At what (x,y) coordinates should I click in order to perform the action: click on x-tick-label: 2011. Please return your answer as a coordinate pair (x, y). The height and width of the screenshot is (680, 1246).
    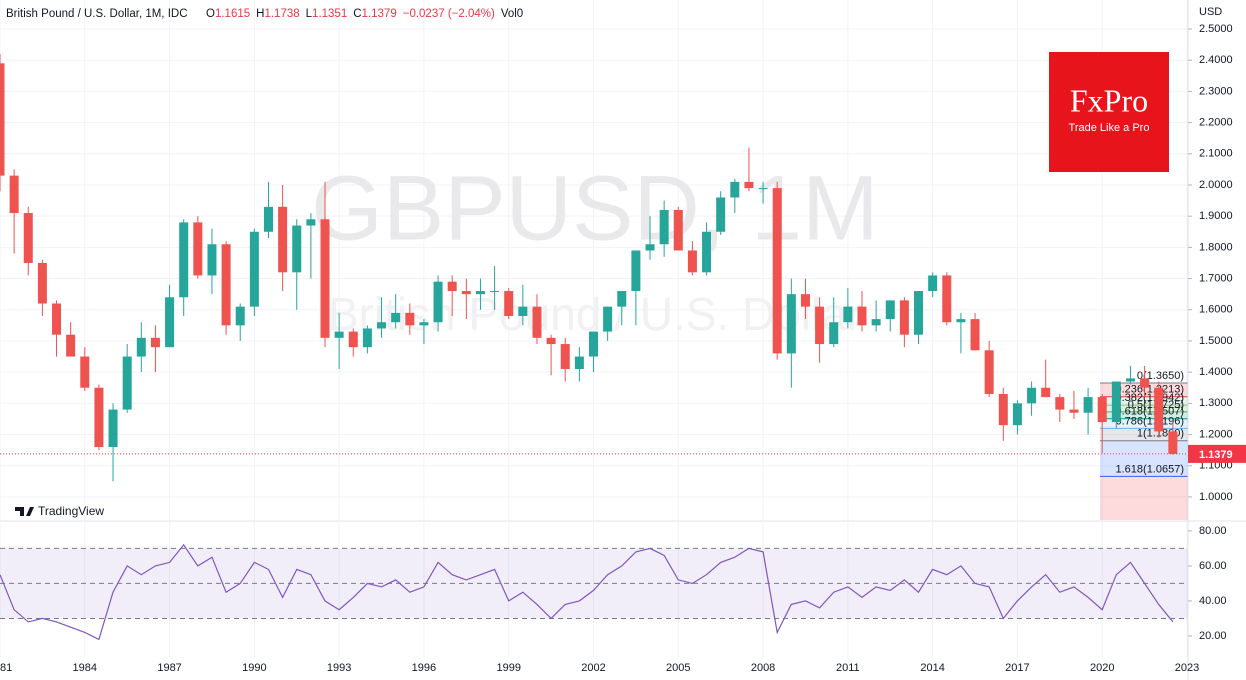
    Looking at the image, I should click on (848, 668).